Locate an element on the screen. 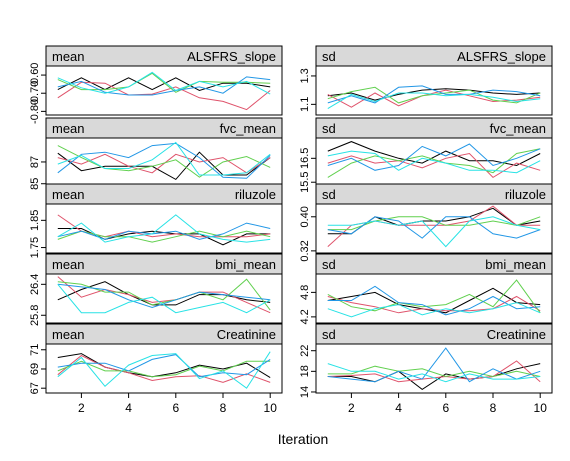 This screenshot has height=461, width=570. y-tick-label: -0.70 is located at coordinates (35, 93).